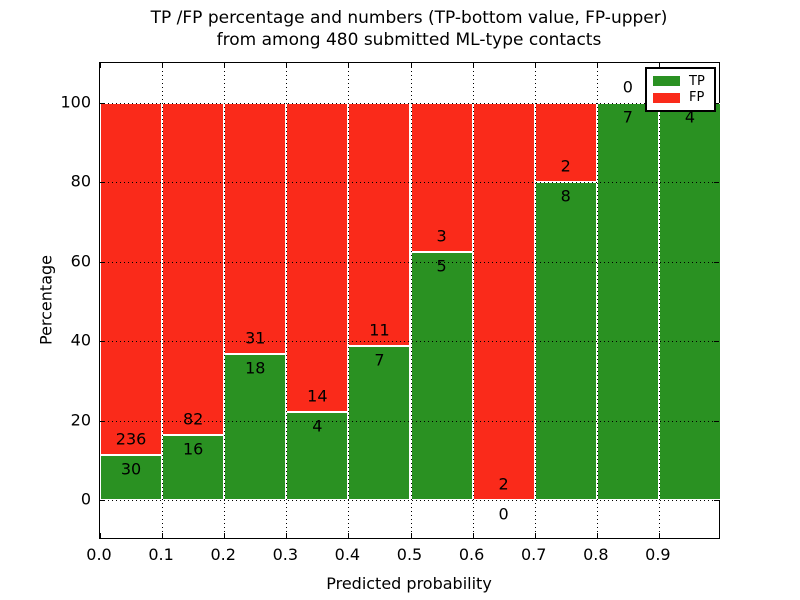 This screenshot has width=800, height=600. What do you see at coordinates (565, 196) in the screenshot?
I see `tp-count-label: 8` at bounding box center [565, 196].